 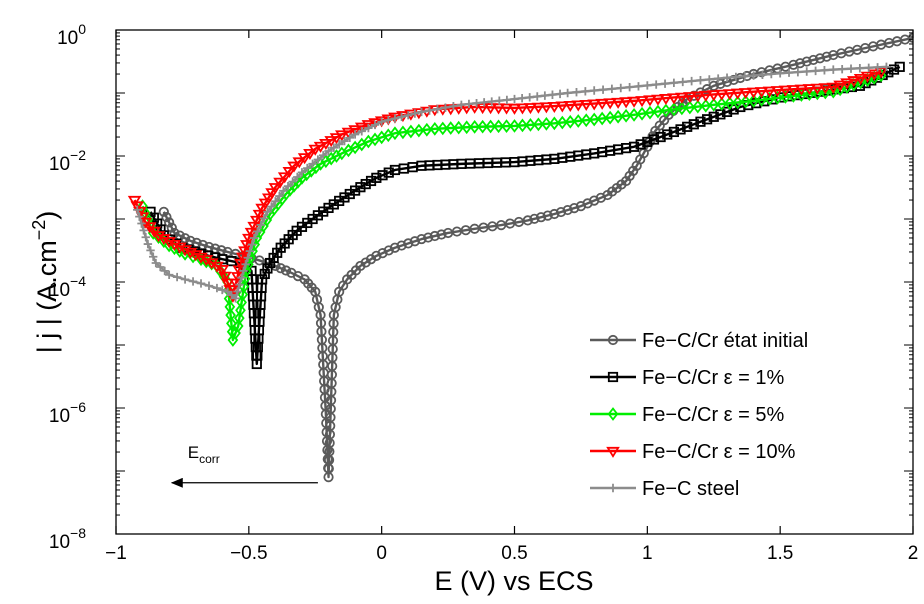 I want to click on legend-item-1: Fe−C/Cr état initial, so click(x=699, y=341).